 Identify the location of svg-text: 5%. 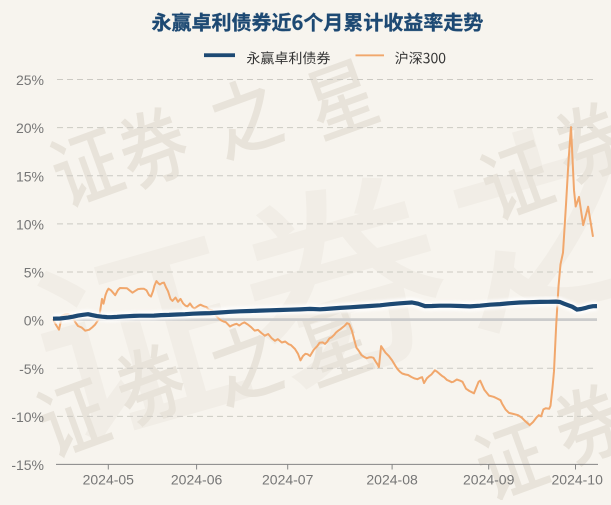
(34, 273).